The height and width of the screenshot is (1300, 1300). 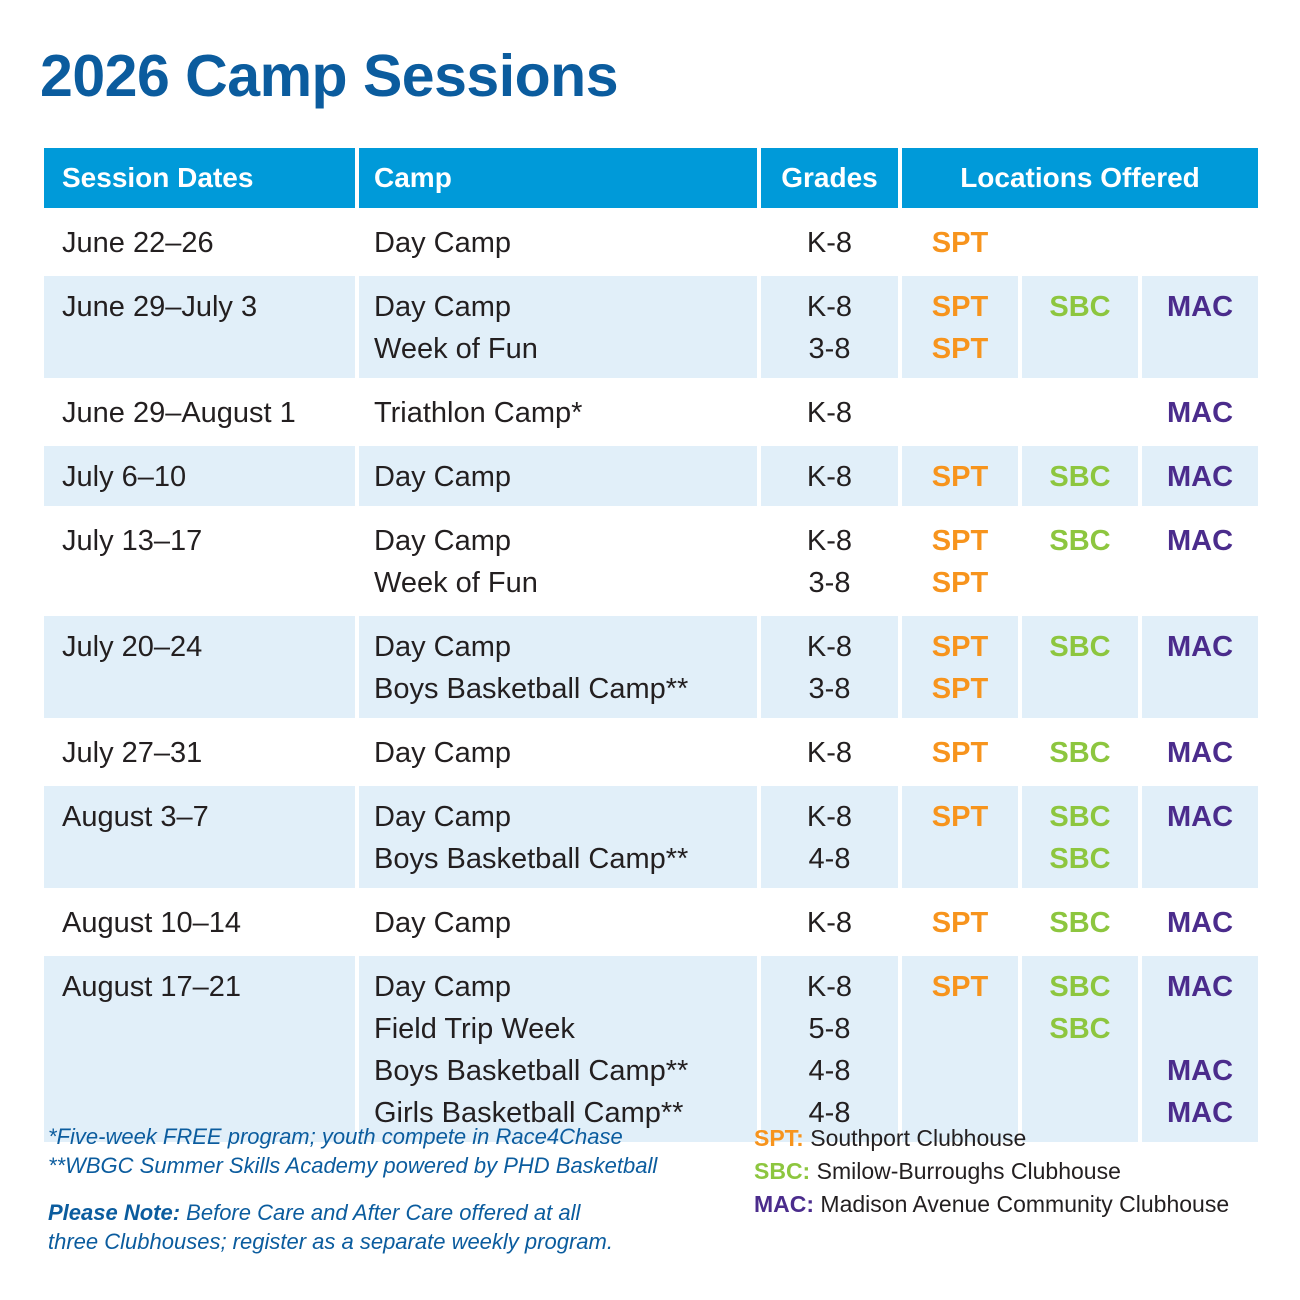 I want to click on grade-range-cell: K-8 5-8 4-8 4-8, so click(x=829, y=1049).